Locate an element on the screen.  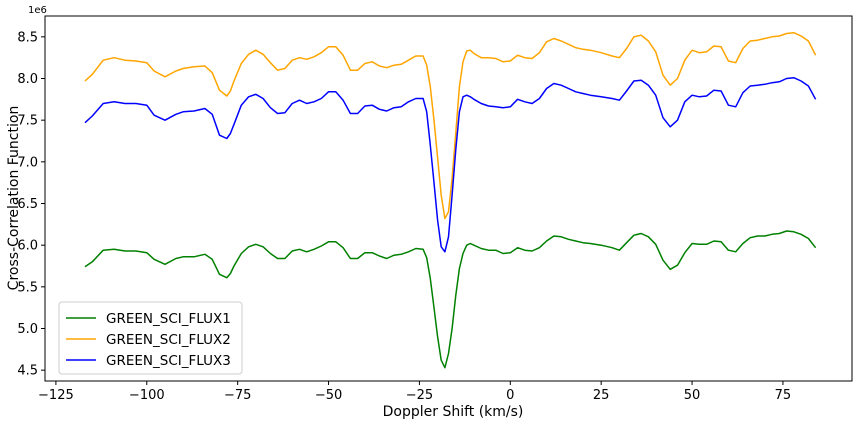
legend-box is located at coordinates (150, 338).